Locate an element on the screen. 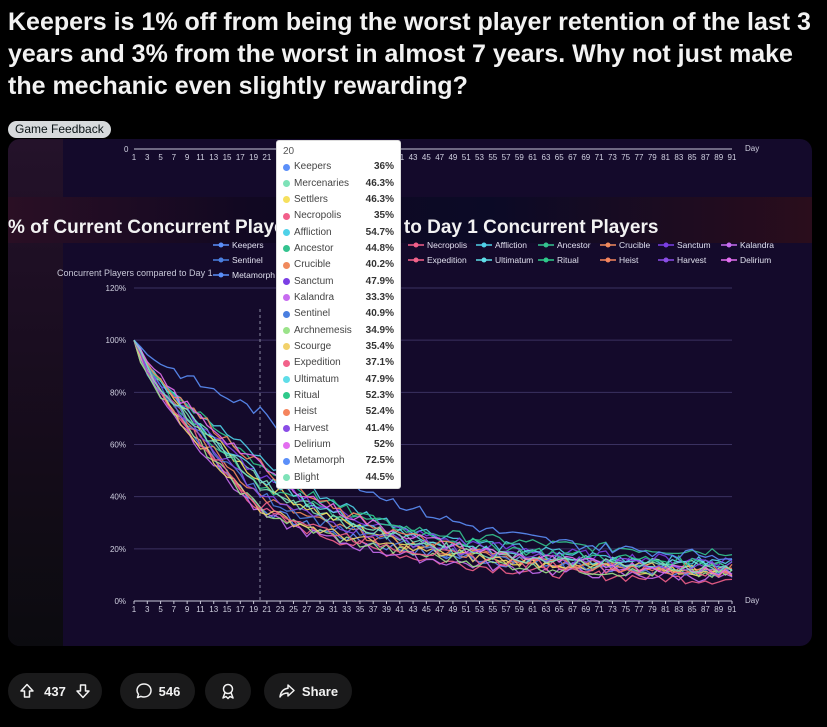  y-axis-ticks: 0% 20% 40% 60% 80% 100% 120% is located at coordinates (116, 445).